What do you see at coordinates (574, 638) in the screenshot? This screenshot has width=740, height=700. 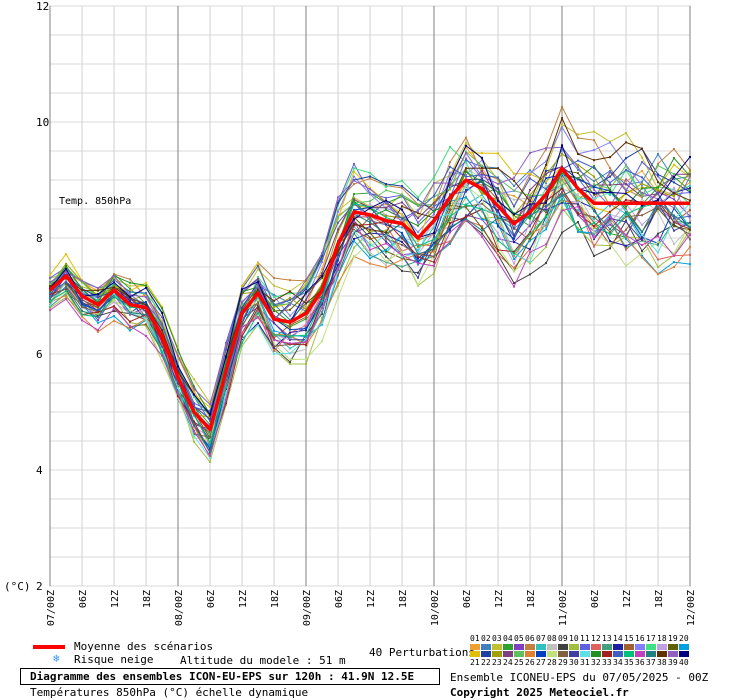 I see `perturbation-number: 10` at bounding box center [574, 638].